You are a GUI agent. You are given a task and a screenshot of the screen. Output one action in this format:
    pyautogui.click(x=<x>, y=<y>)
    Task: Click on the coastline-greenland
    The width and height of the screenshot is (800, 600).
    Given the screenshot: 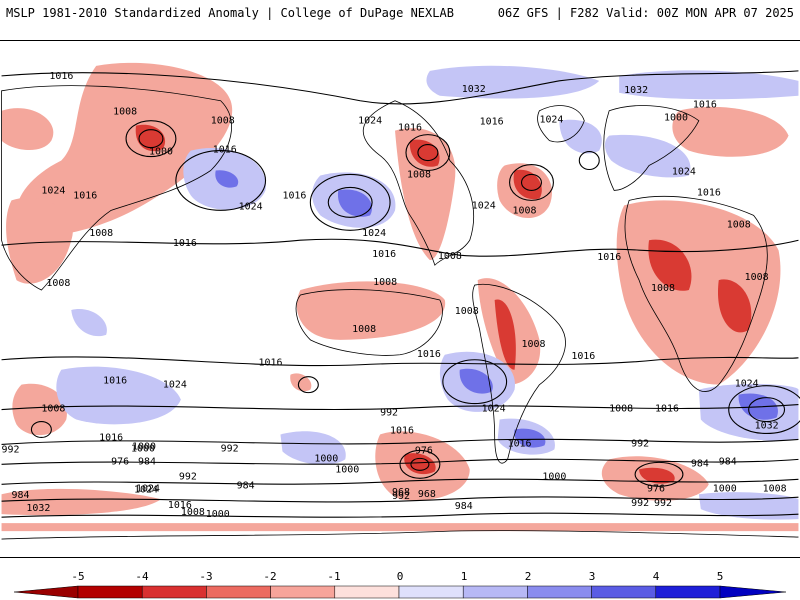 What is the action you would take?
    pyautogui.click(x=561, y=124)
    